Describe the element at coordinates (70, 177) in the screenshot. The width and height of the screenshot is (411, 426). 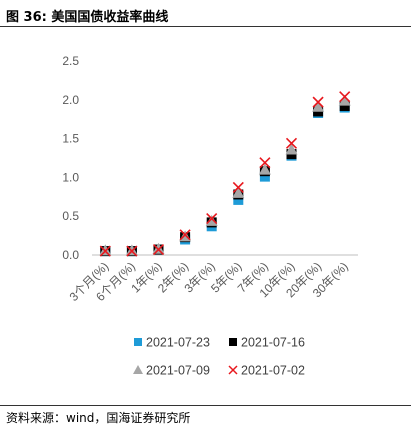
I see `y-tick-label: 1.0` at that location.